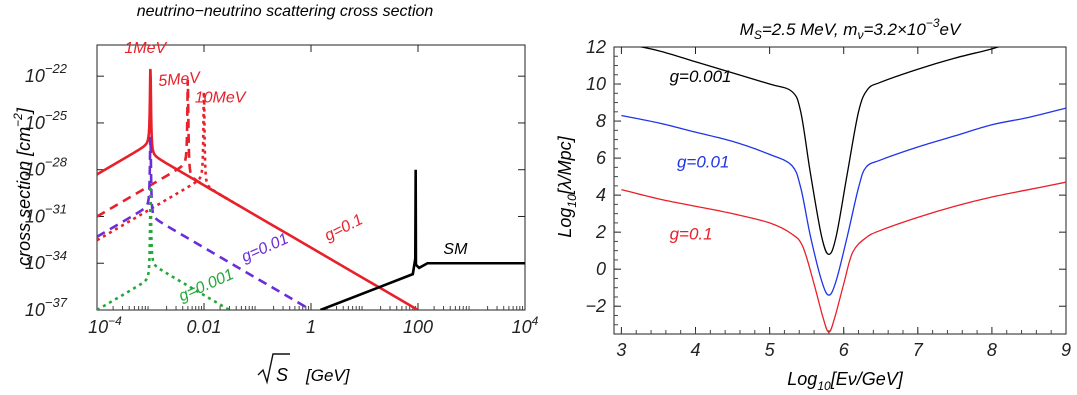  I want to click on annotation-2: 10MeV, so click(221, 98).